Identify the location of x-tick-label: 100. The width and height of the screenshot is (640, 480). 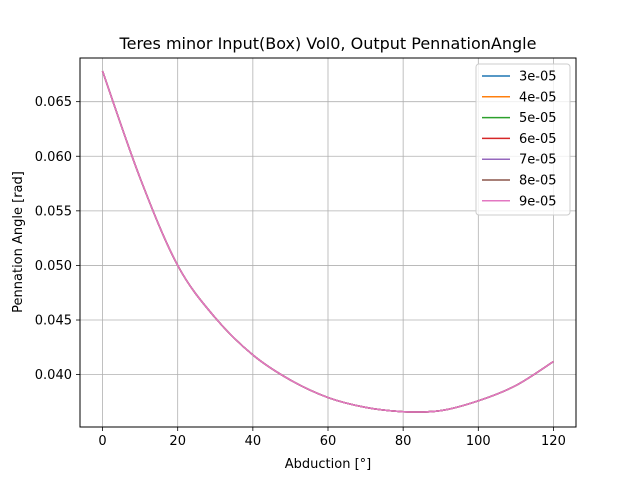
(478, 441).